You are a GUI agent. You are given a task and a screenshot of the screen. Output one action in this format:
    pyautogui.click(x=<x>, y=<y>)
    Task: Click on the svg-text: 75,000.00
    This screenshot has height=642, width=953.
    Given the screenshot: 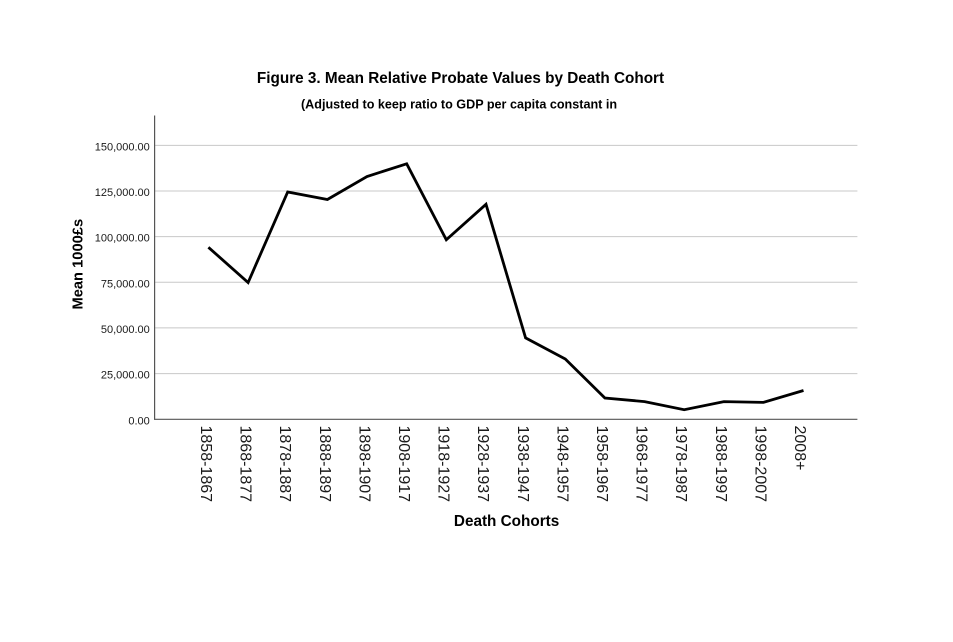 What is the action you would take?
    pyautogui.click(x=125, y=284)
    